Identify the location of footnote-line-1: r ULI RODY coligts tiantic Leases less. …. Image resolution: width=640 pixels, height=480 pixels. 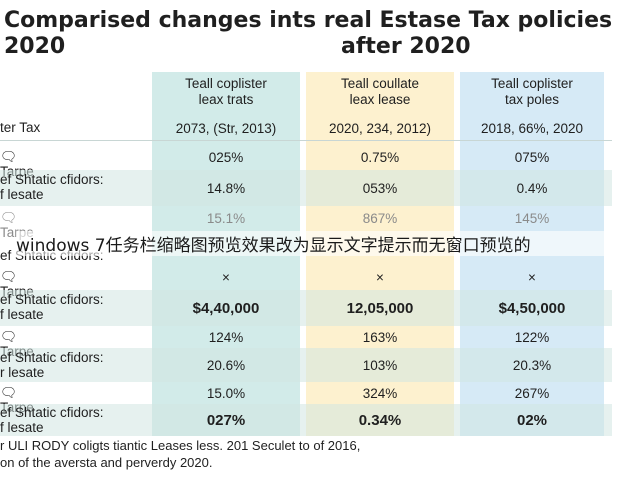
(180, 445).